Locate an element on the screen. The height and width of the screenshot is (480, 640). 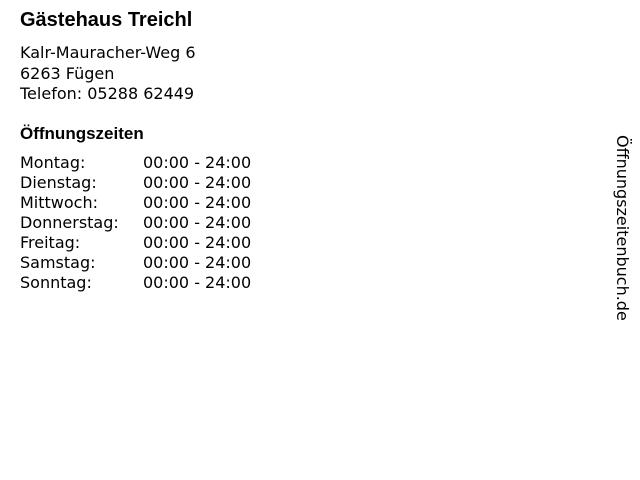
day: Freitag: is located at coordinates (50, 242).